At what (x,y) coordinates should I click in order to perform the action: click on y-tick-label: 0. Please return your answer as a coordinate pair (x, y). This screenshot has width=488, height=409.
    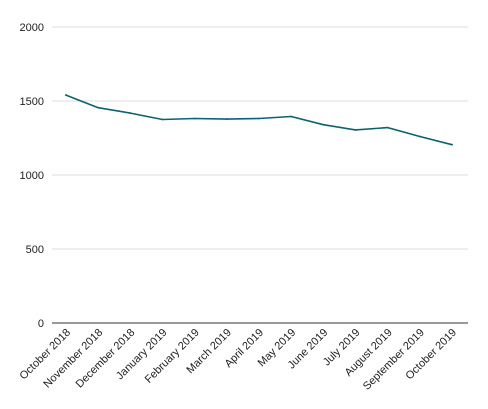
    Looking at the image, I should click on (41, 324).